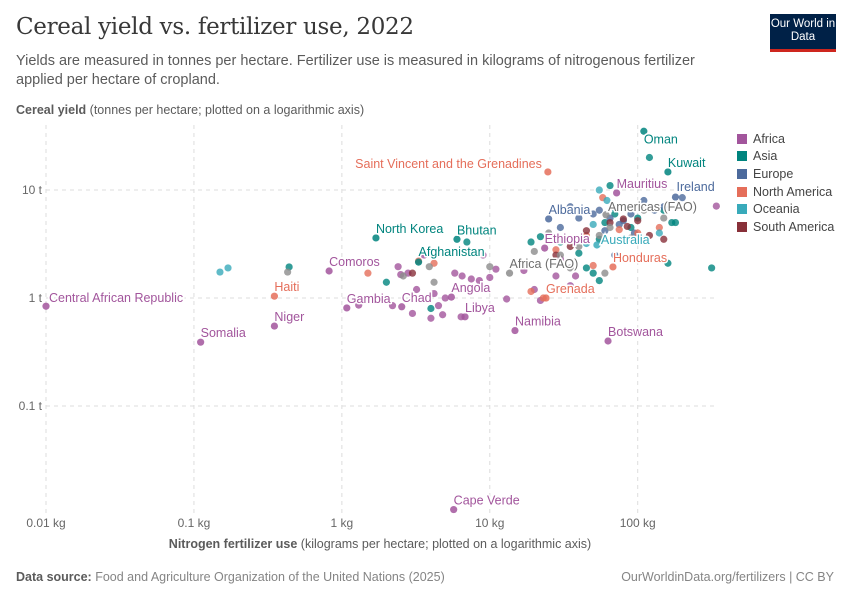 This screenshot has height=600, width=850. Describe the element at coordinates (785, 209) in the screenshot. I see `legend-item: Oceania` at that location.